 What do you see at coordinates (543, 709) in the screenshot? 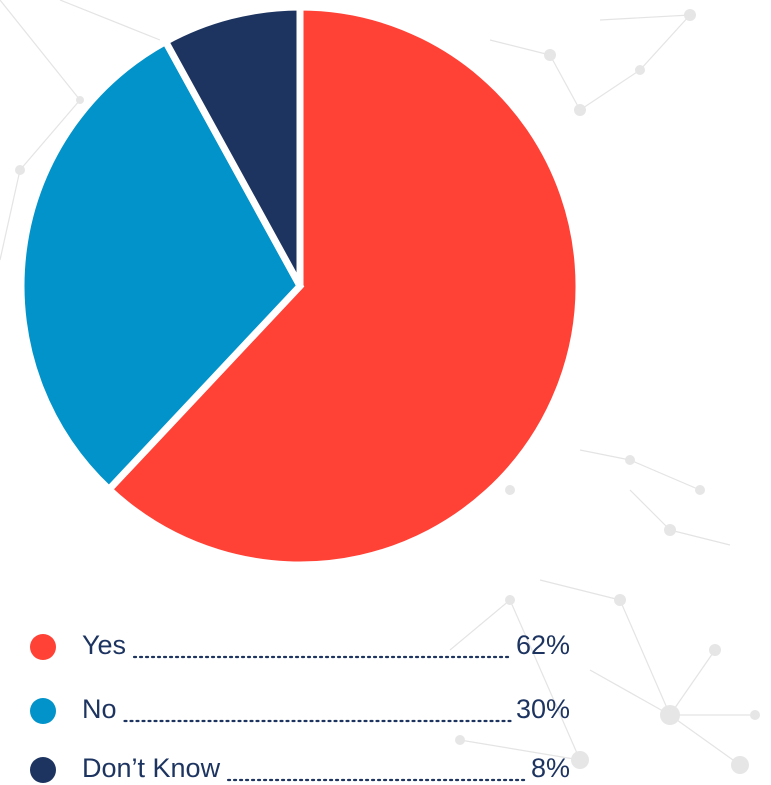
I see `legend-value: 30%` at bounding box center [543, 709].